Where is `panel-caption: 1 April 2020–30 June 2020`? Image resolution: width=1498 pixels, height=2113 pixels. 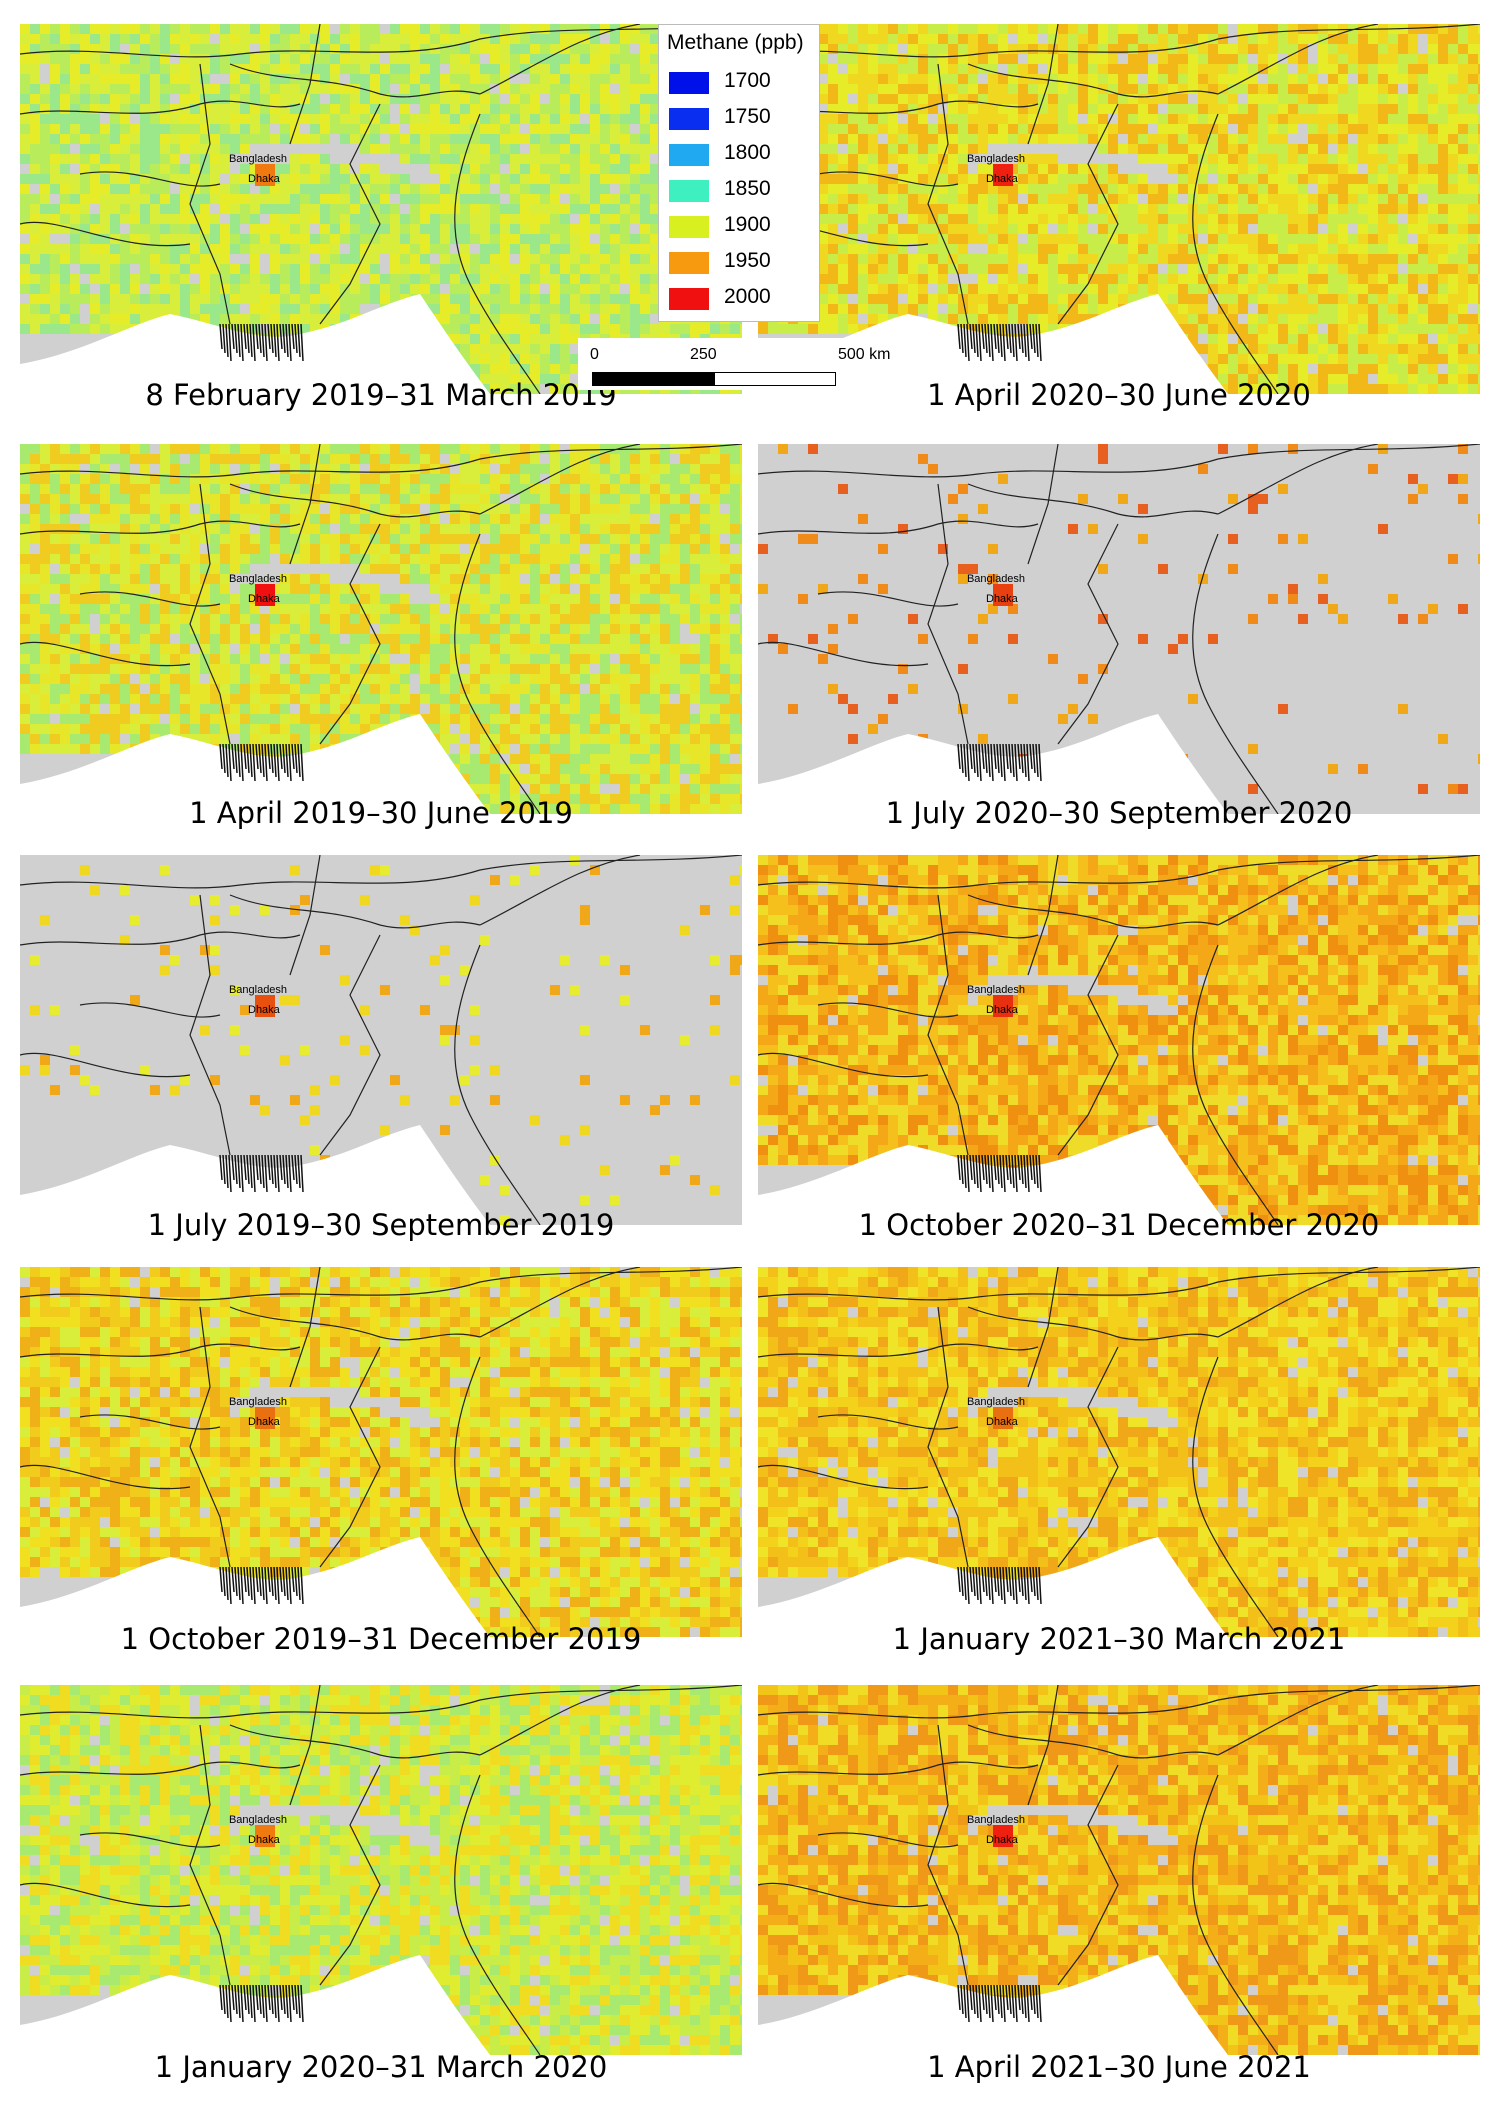 panel-caption: 1 April 2020–30 June 2020 is located at coordinates (1119, 395).